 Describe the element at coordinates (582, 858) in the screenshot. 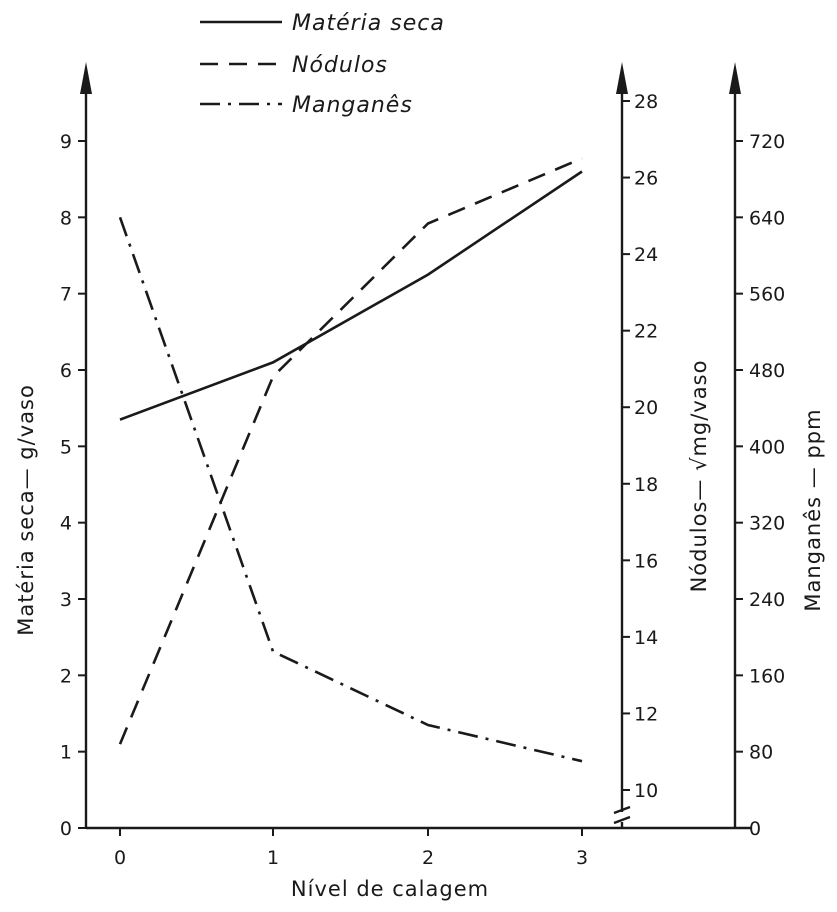

I see `x-axis-tick-label: 3` at that location.